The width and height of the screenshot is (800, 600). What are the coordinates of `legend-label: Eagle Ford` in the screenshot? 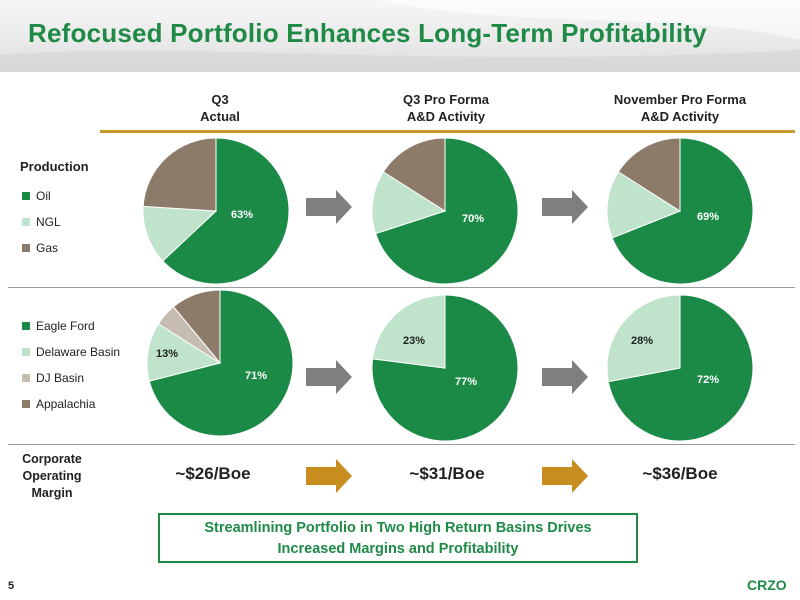 It's located at (65, 326).